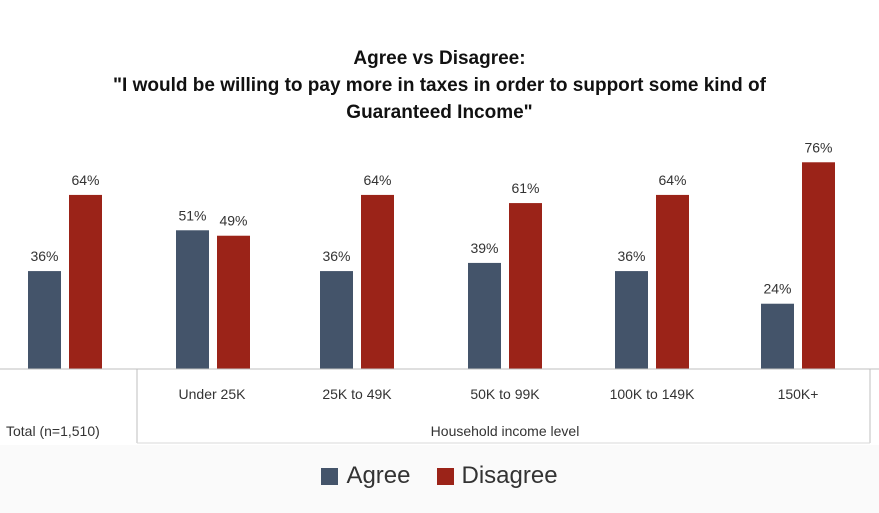 The image size is (879, 513). Describe the element at coordinates (777, 289) in the screenshot. I see `data-label-agree-5: 24%` at that location.